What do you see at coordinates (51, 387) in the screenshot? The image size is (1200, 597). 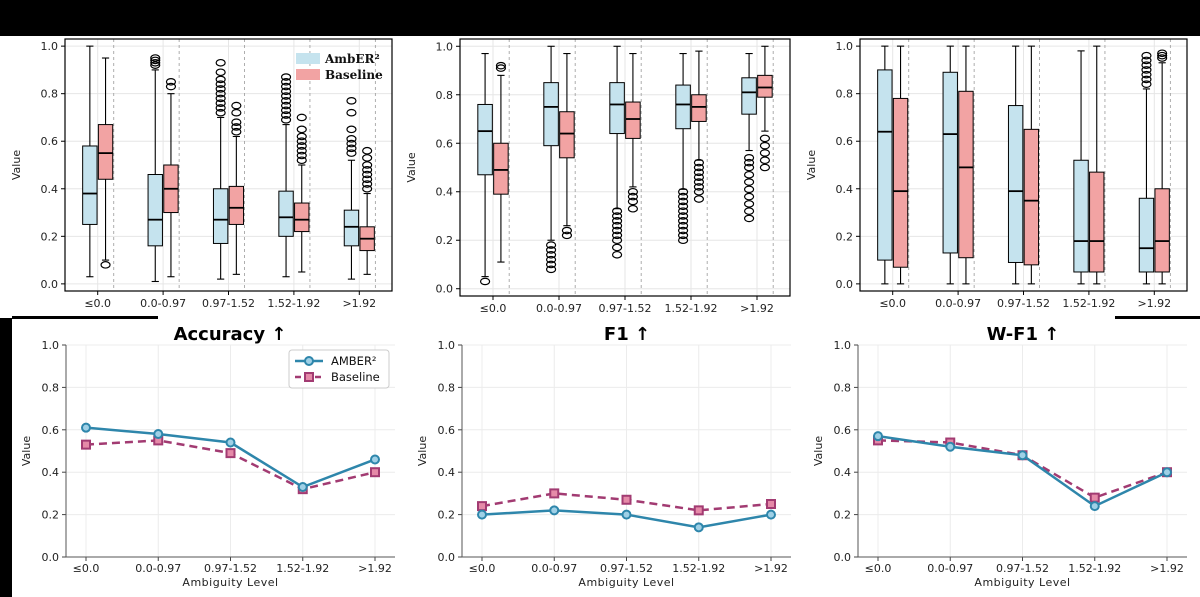 I see `y-tick-label: 0.8` at bounding box center [51, 387].